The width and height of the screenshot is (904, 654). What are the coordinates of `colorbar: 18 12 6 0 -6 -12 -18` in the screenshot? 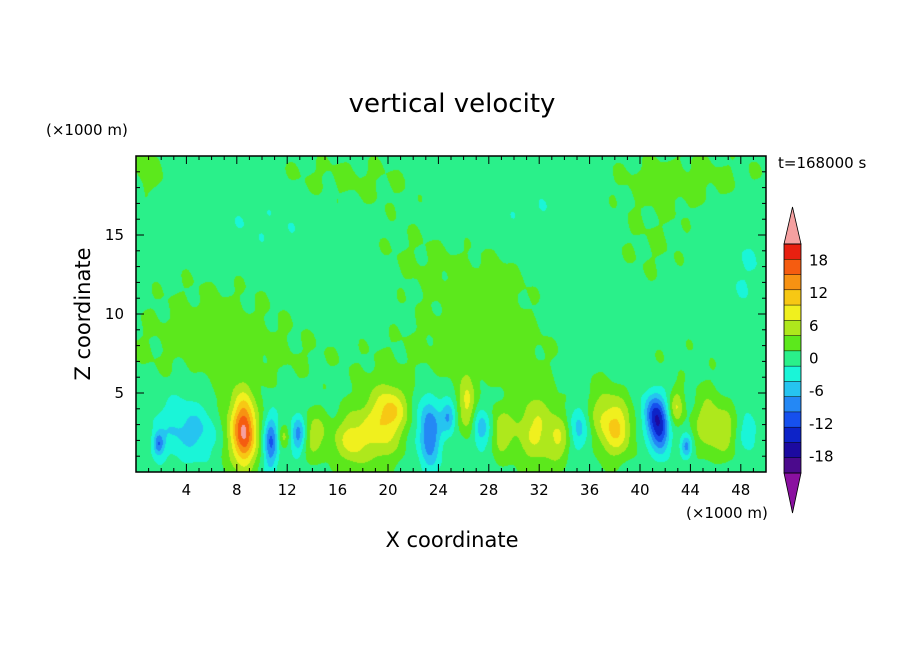 It's located at (808, 360).